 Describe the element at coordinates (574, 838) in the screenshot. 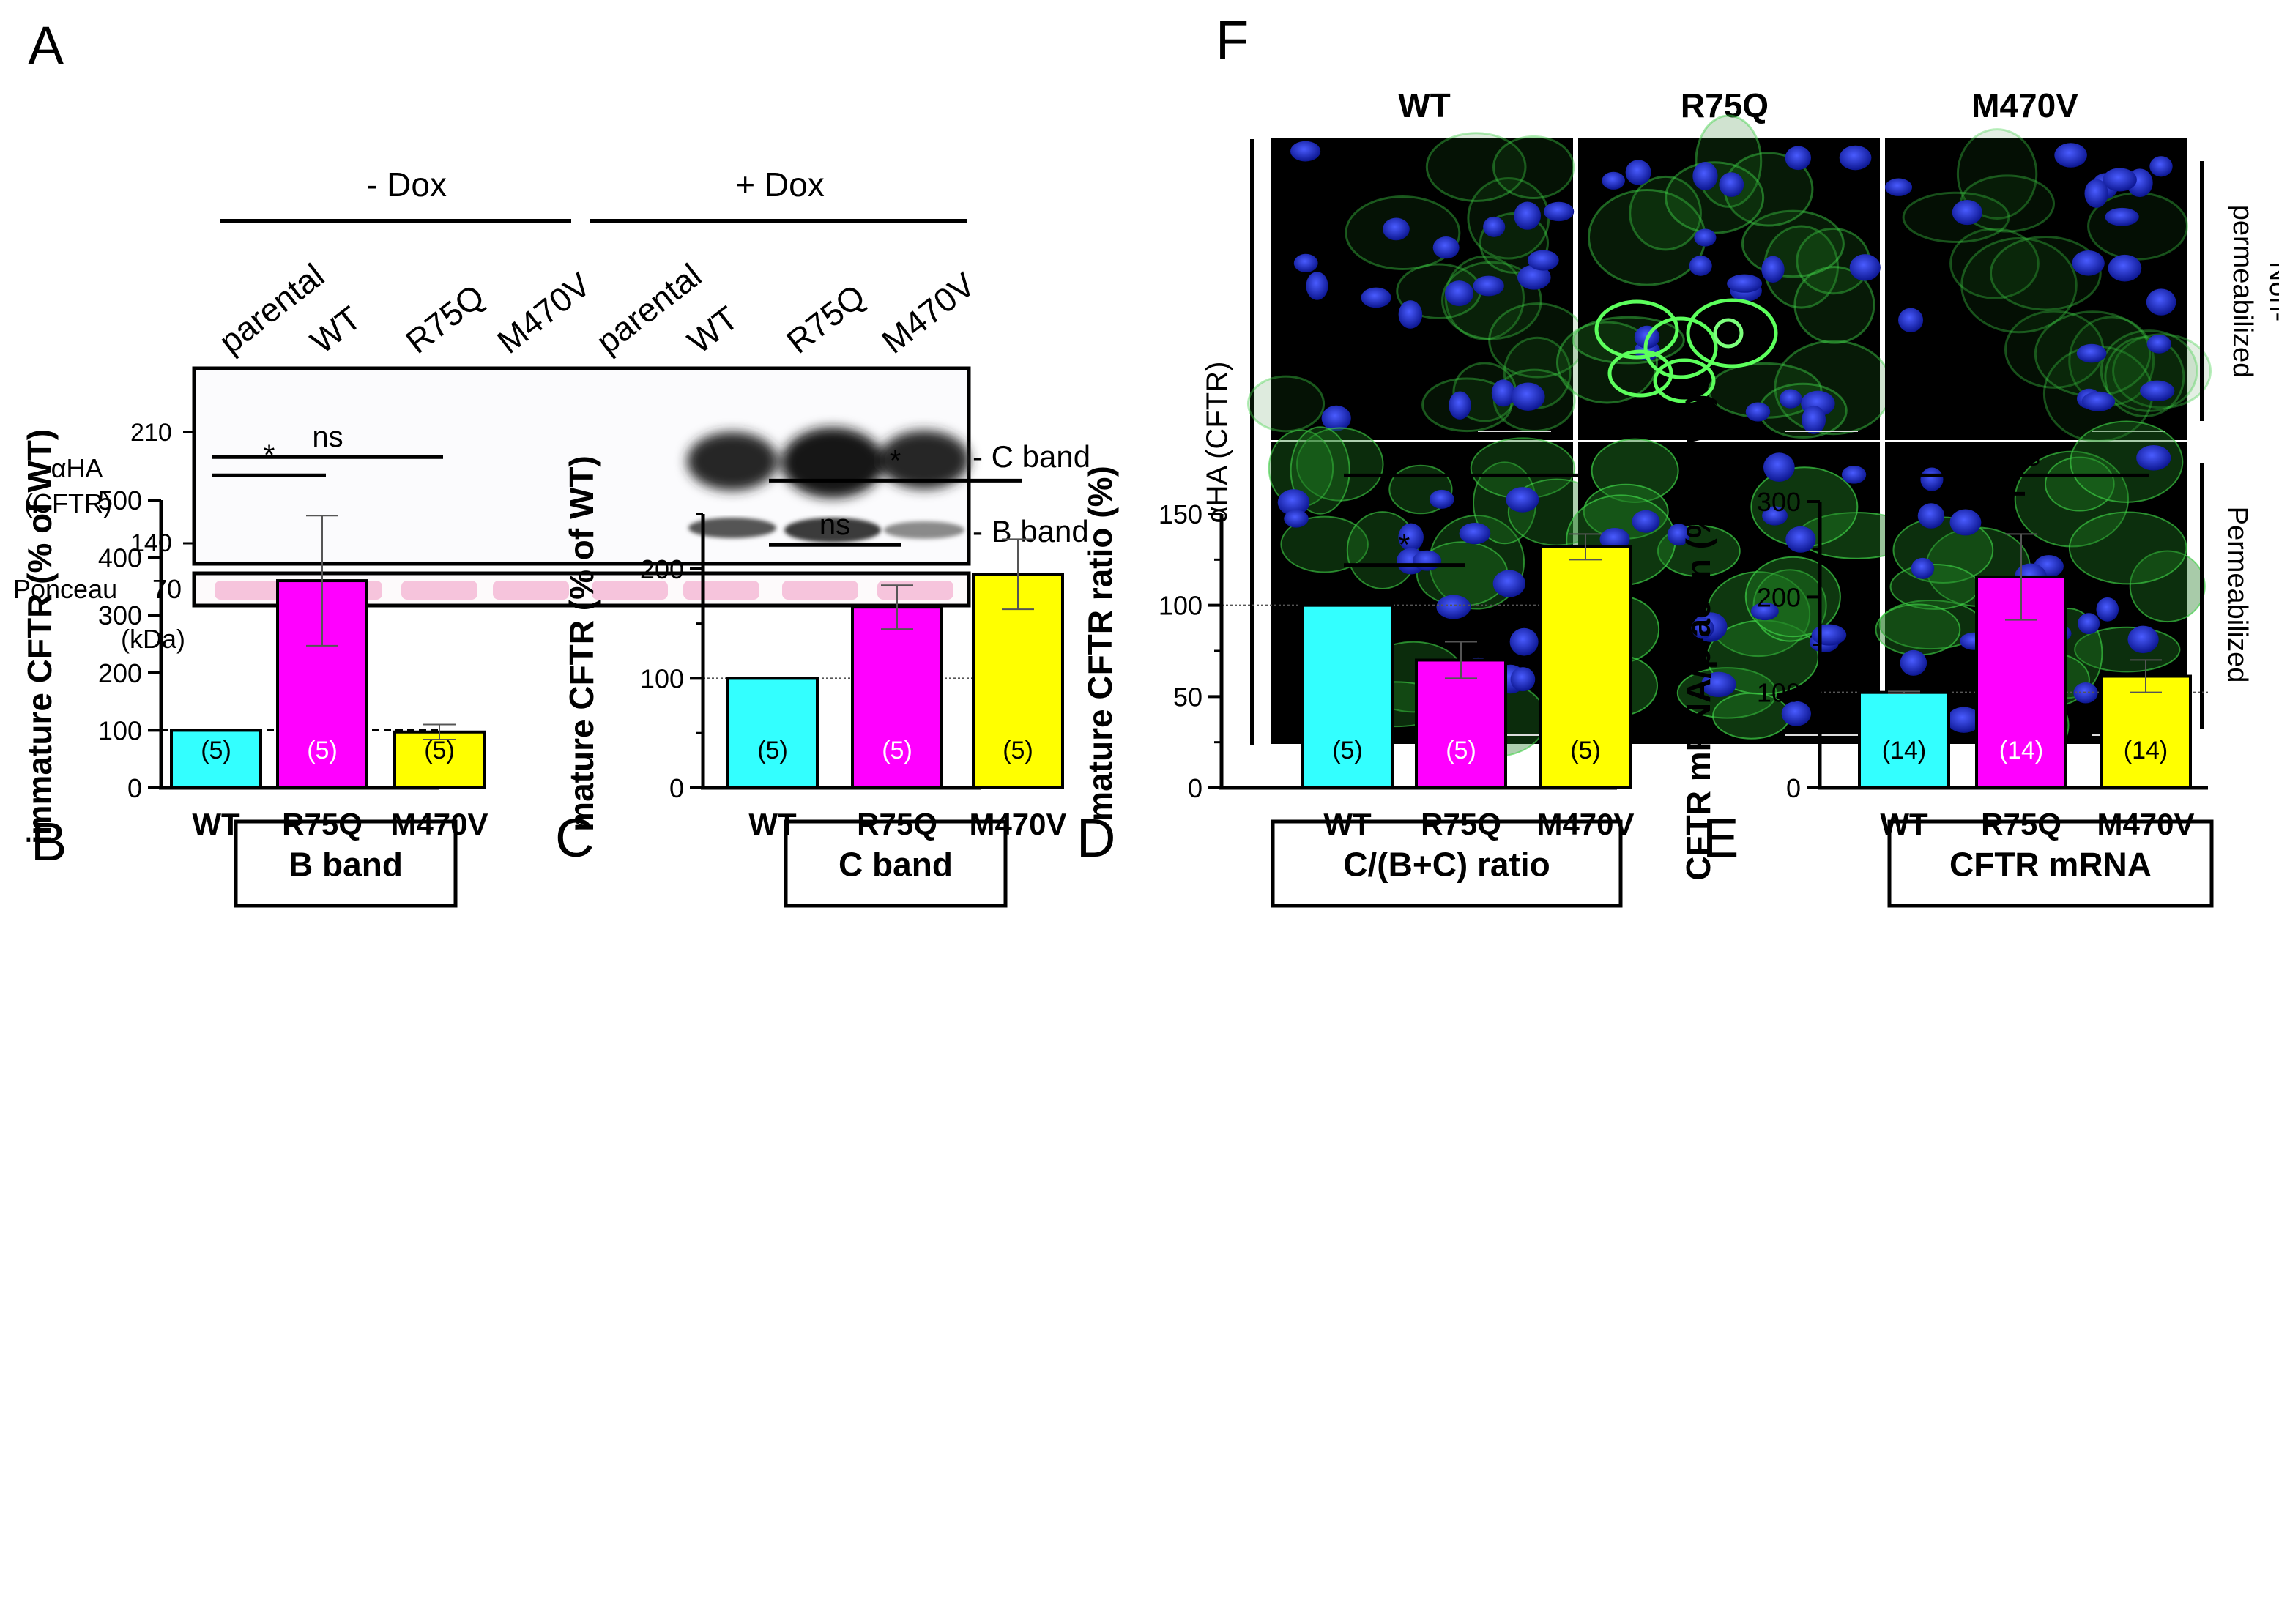

I see `panel-label-c: C` at that location.